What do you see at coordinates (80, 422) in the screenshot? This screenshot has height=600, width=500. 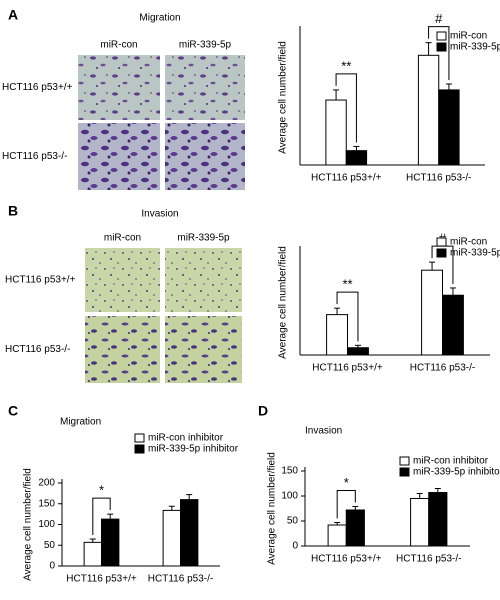 I see `chart-title: Migration` at bounding box center [80, 422].